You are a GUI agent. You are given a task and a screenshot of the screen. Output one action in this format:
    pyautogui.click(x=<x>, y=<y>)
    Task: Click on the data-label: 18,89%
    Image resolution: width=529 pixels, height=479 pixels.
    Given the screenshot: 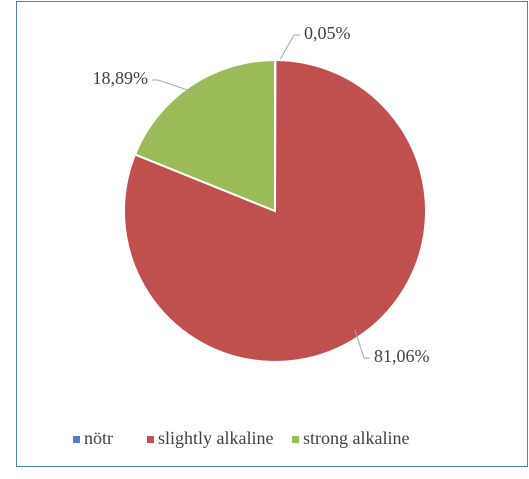 What is the action you would take?
    pyautogui.click(x=121, y=78)
    